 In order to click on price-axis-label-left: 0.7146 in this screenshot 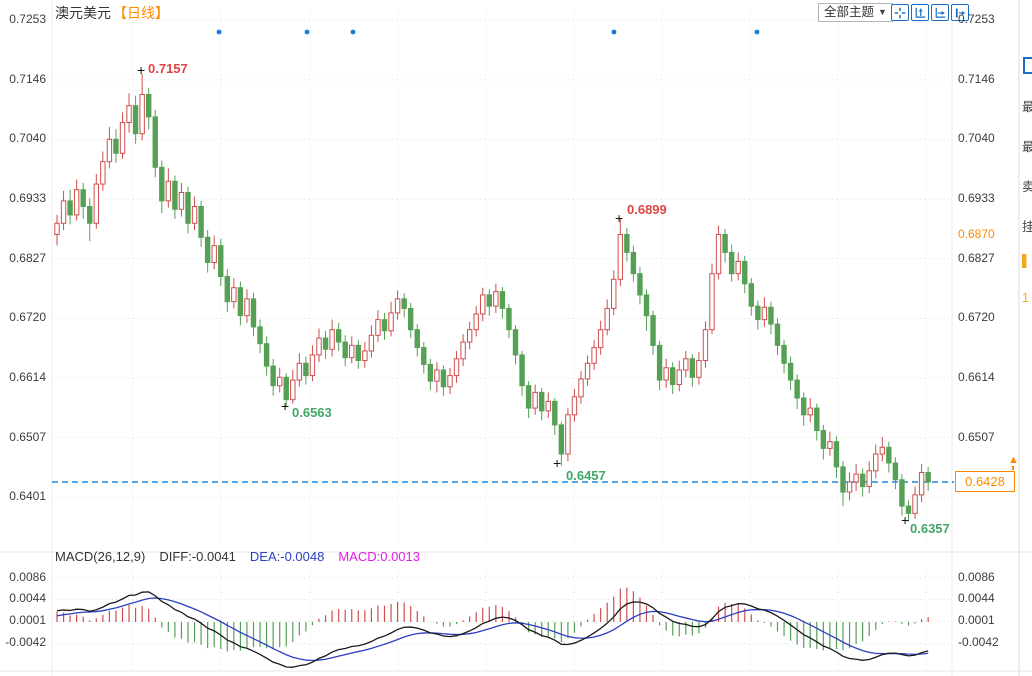, I will do `click(27, 78)`.